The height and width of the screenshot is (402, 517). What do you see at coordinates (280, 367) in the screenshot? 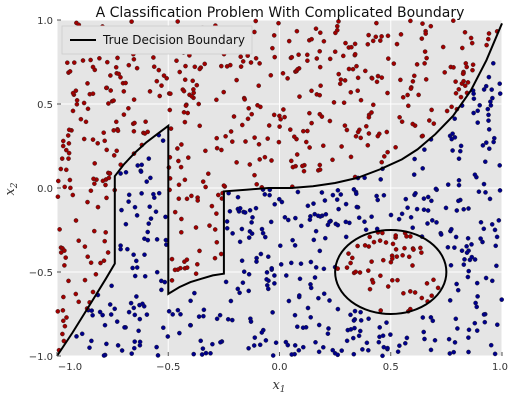
I see `x-tick-label: 0.0` at bounding box center [280, 367].